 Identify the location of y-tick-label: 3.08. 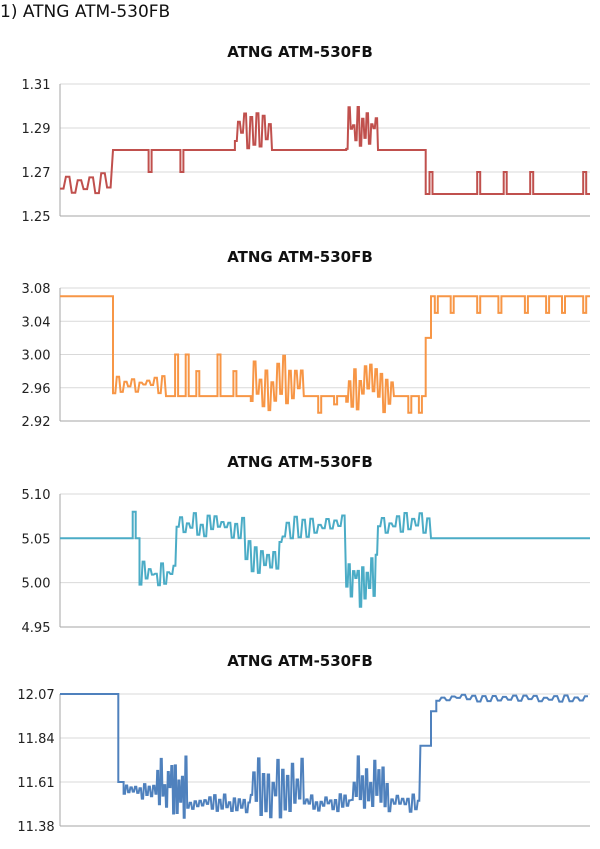
(36, 289).